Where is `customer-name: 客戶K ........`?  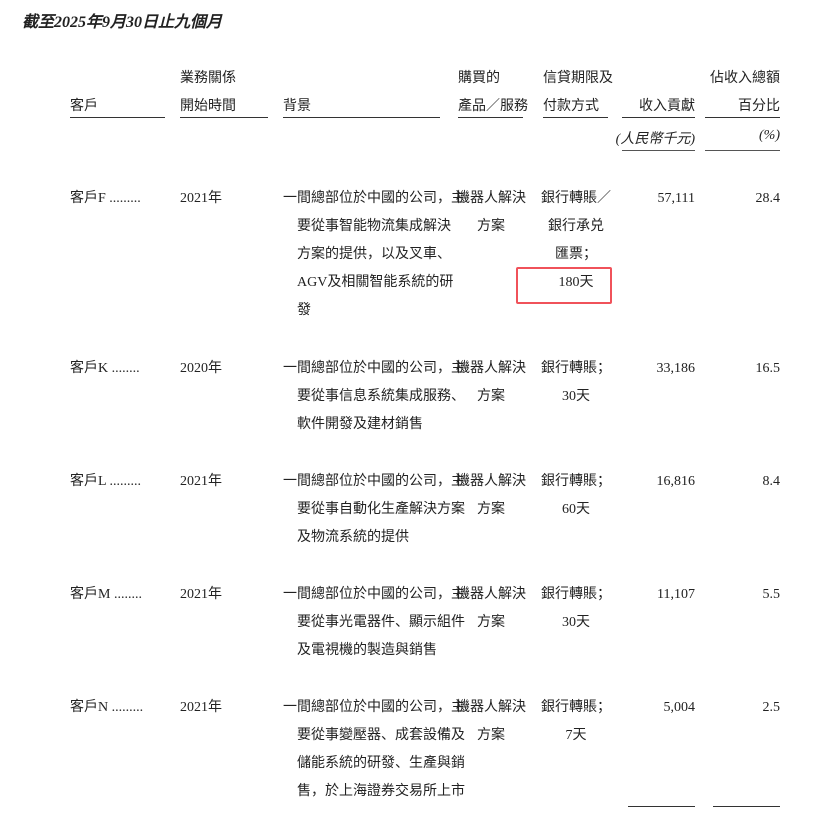 customer-name: 客戶K ........ is located at coordinates (105, 368).